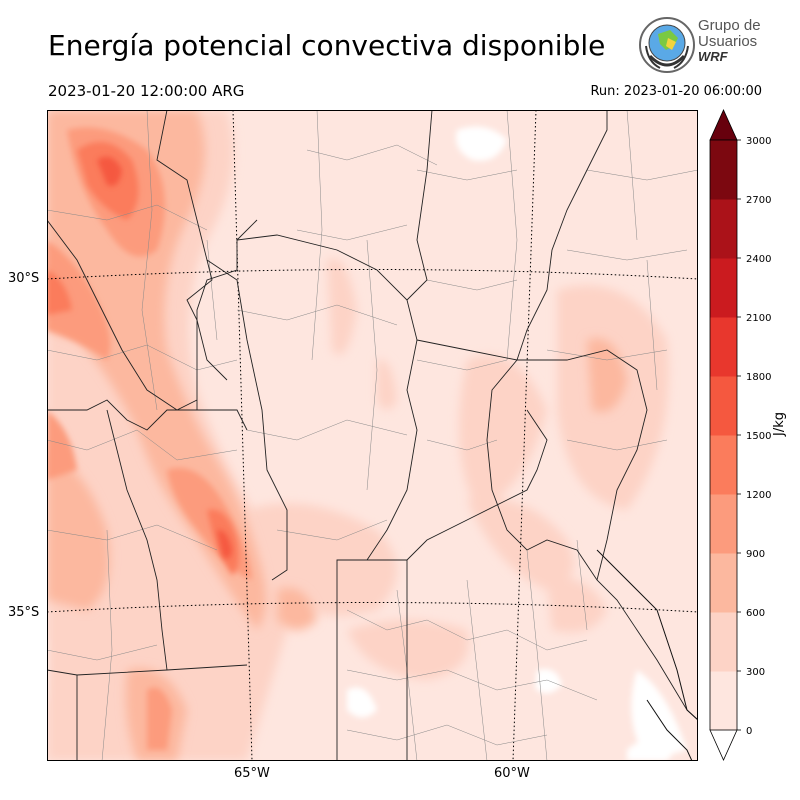 This screenshot has height=800, width=800. I want to click on colorbar-tick-label-1500: 1500, so click(758, 436).